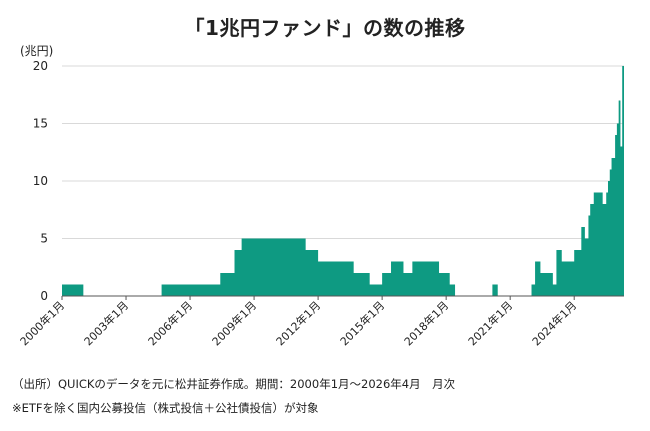  Describe the element at coordinates (490, 323) in the screenshot. I see `x-tick-label: 2021年1月` at that location.